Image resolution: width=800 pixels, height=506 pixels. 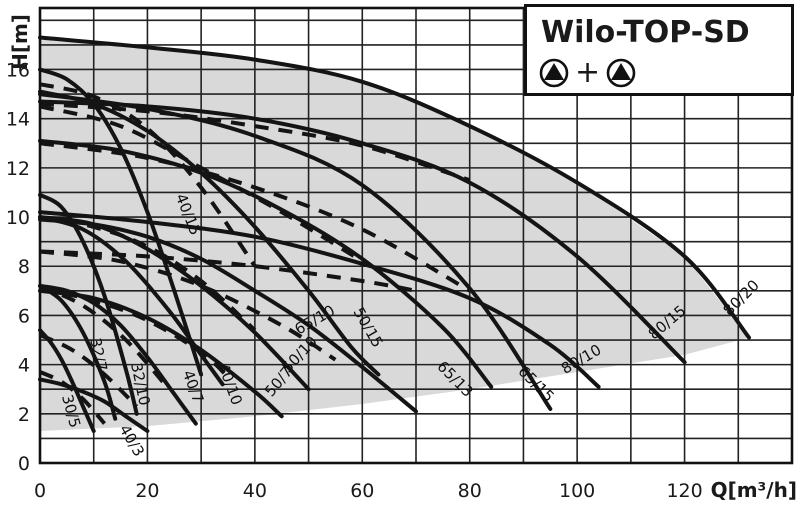 What do you see at coordinates (18, 70) in the screenshot?
I see `y-tick-label: 16` at bounding box center [18, 70].